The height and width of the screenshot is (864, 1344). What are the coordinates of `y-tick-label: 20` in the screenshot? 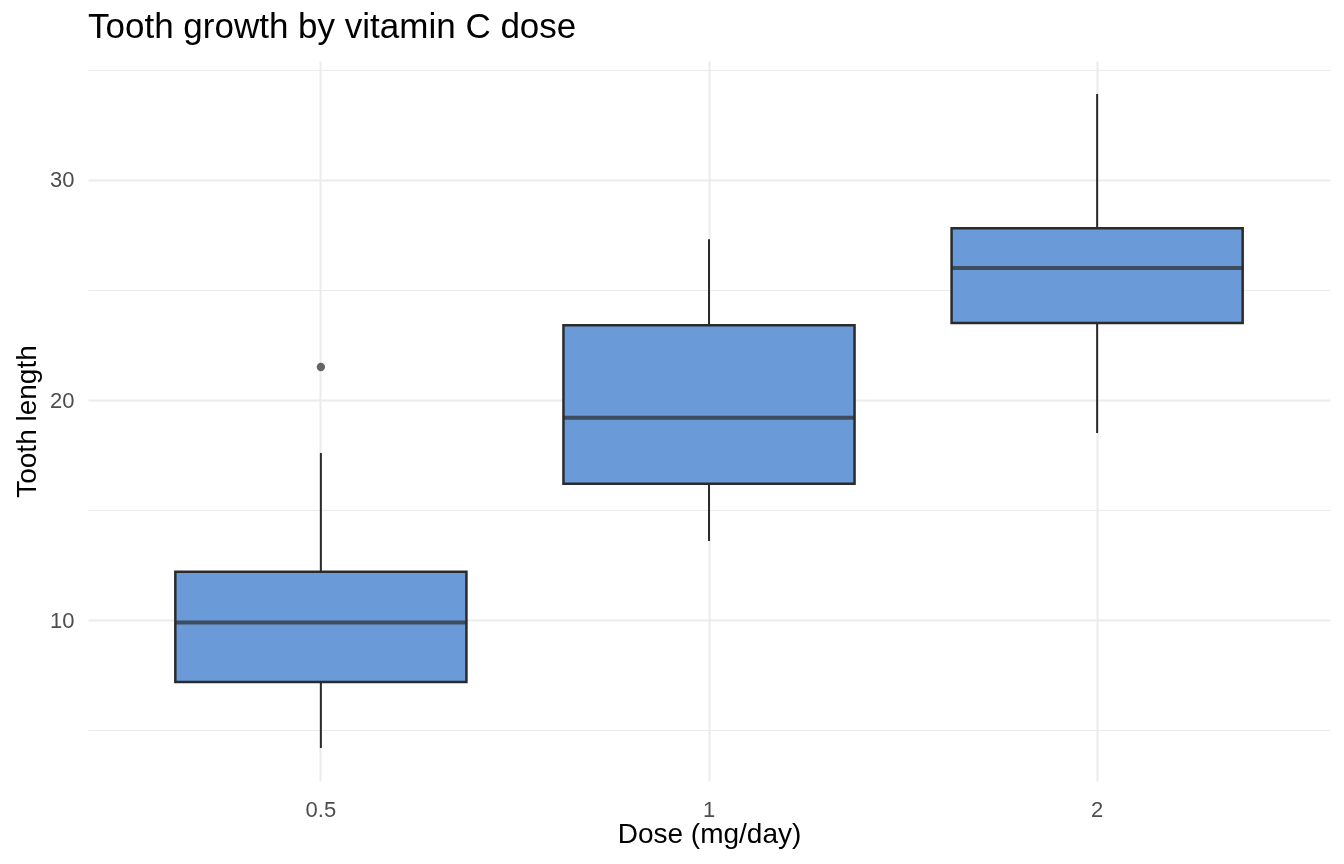 It's located at (62, 400).